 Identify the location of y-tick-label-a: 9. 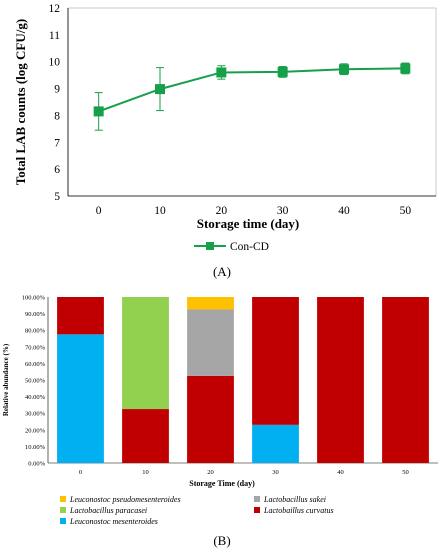
(57, 90).